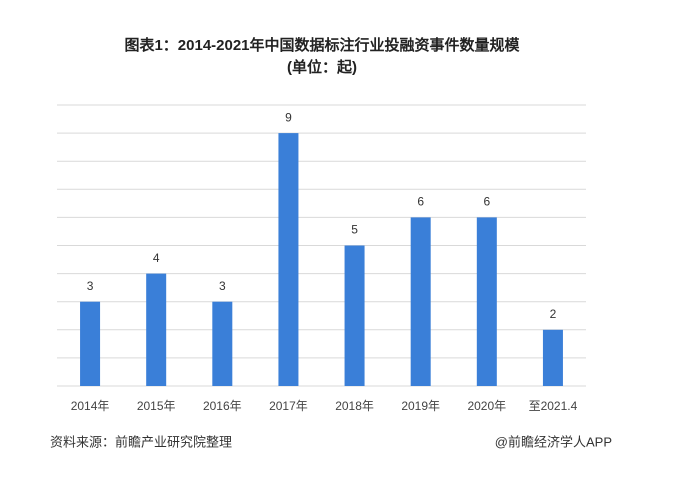 The width and height of the screenshot is (687, 477). I want to click on x-tick-label: 2016年, so click(222, 406).